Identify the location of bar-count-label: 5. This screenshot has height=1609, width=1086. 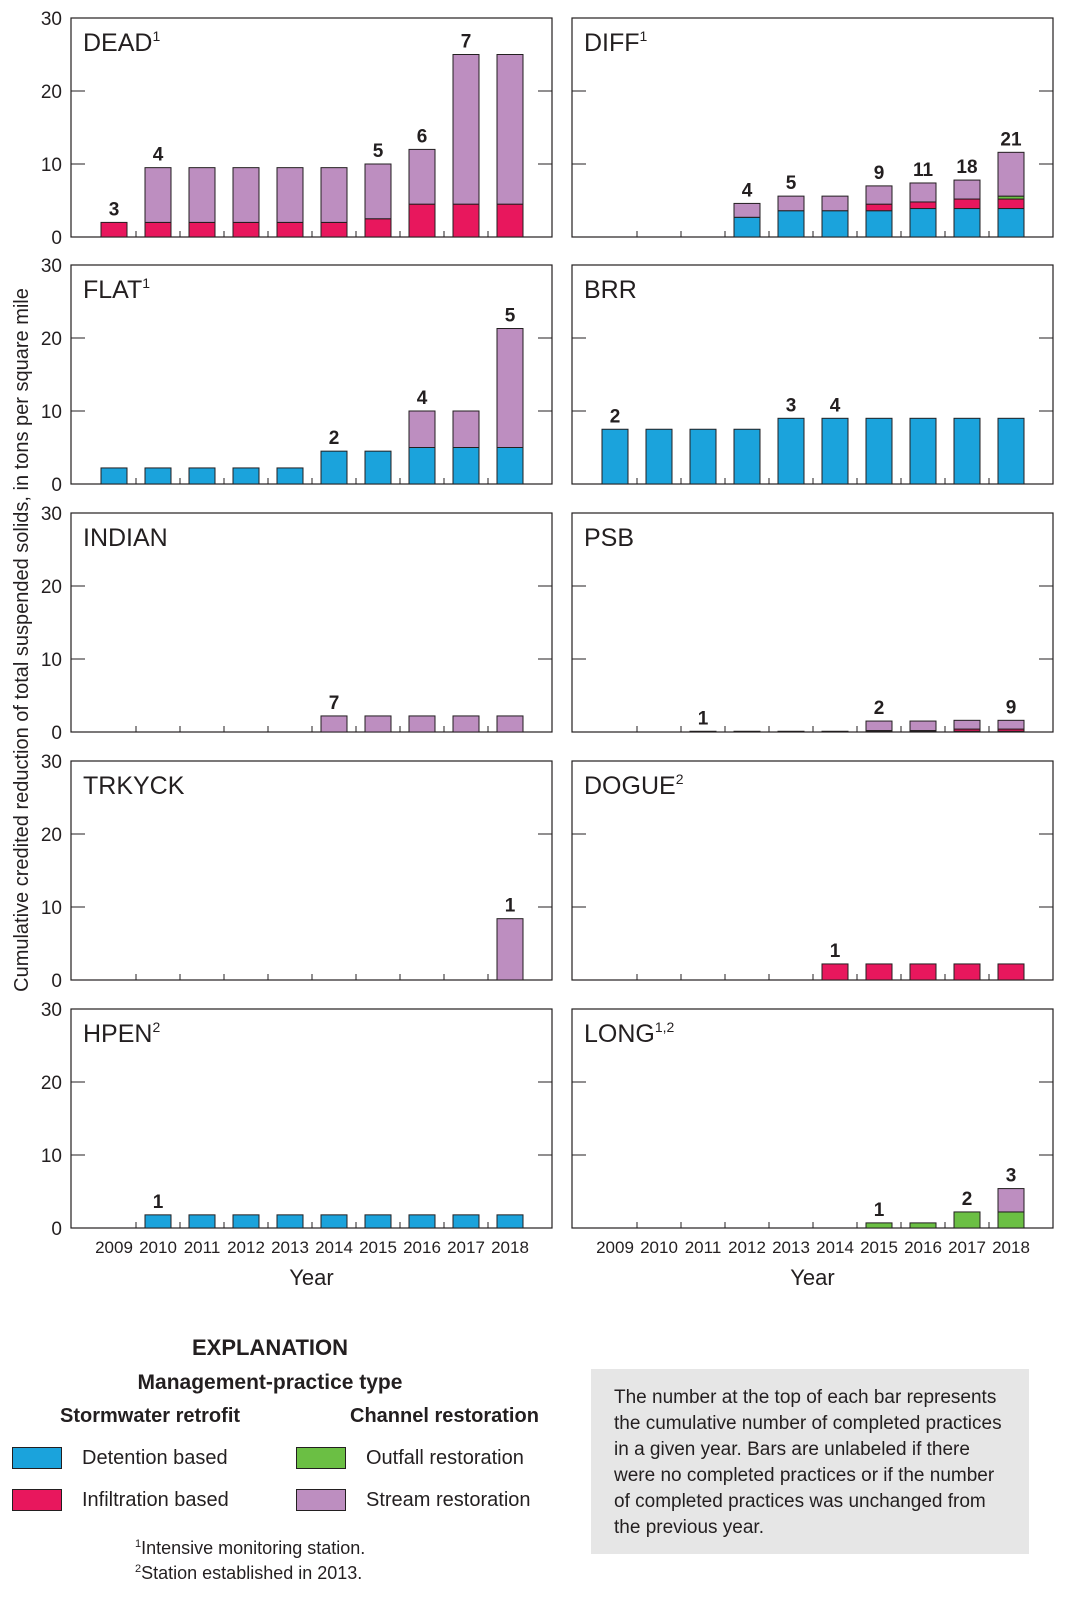
(791, 183).